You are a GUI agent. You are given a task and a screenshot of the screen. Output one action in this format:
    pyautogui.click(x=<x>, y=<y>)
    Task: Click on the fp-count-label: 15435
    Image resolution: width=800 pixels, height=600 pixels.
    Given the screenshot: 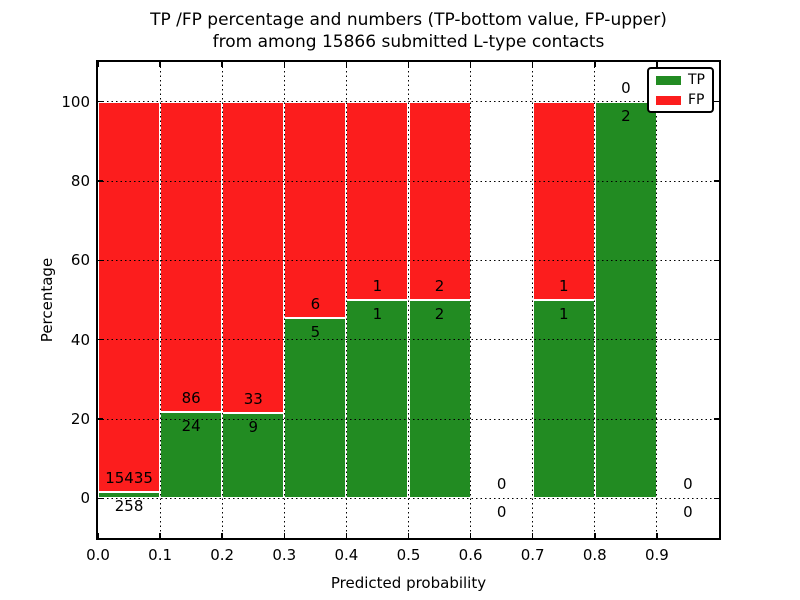 What is the action you would take?
    pyautogui.click(x=129, y=477)
    